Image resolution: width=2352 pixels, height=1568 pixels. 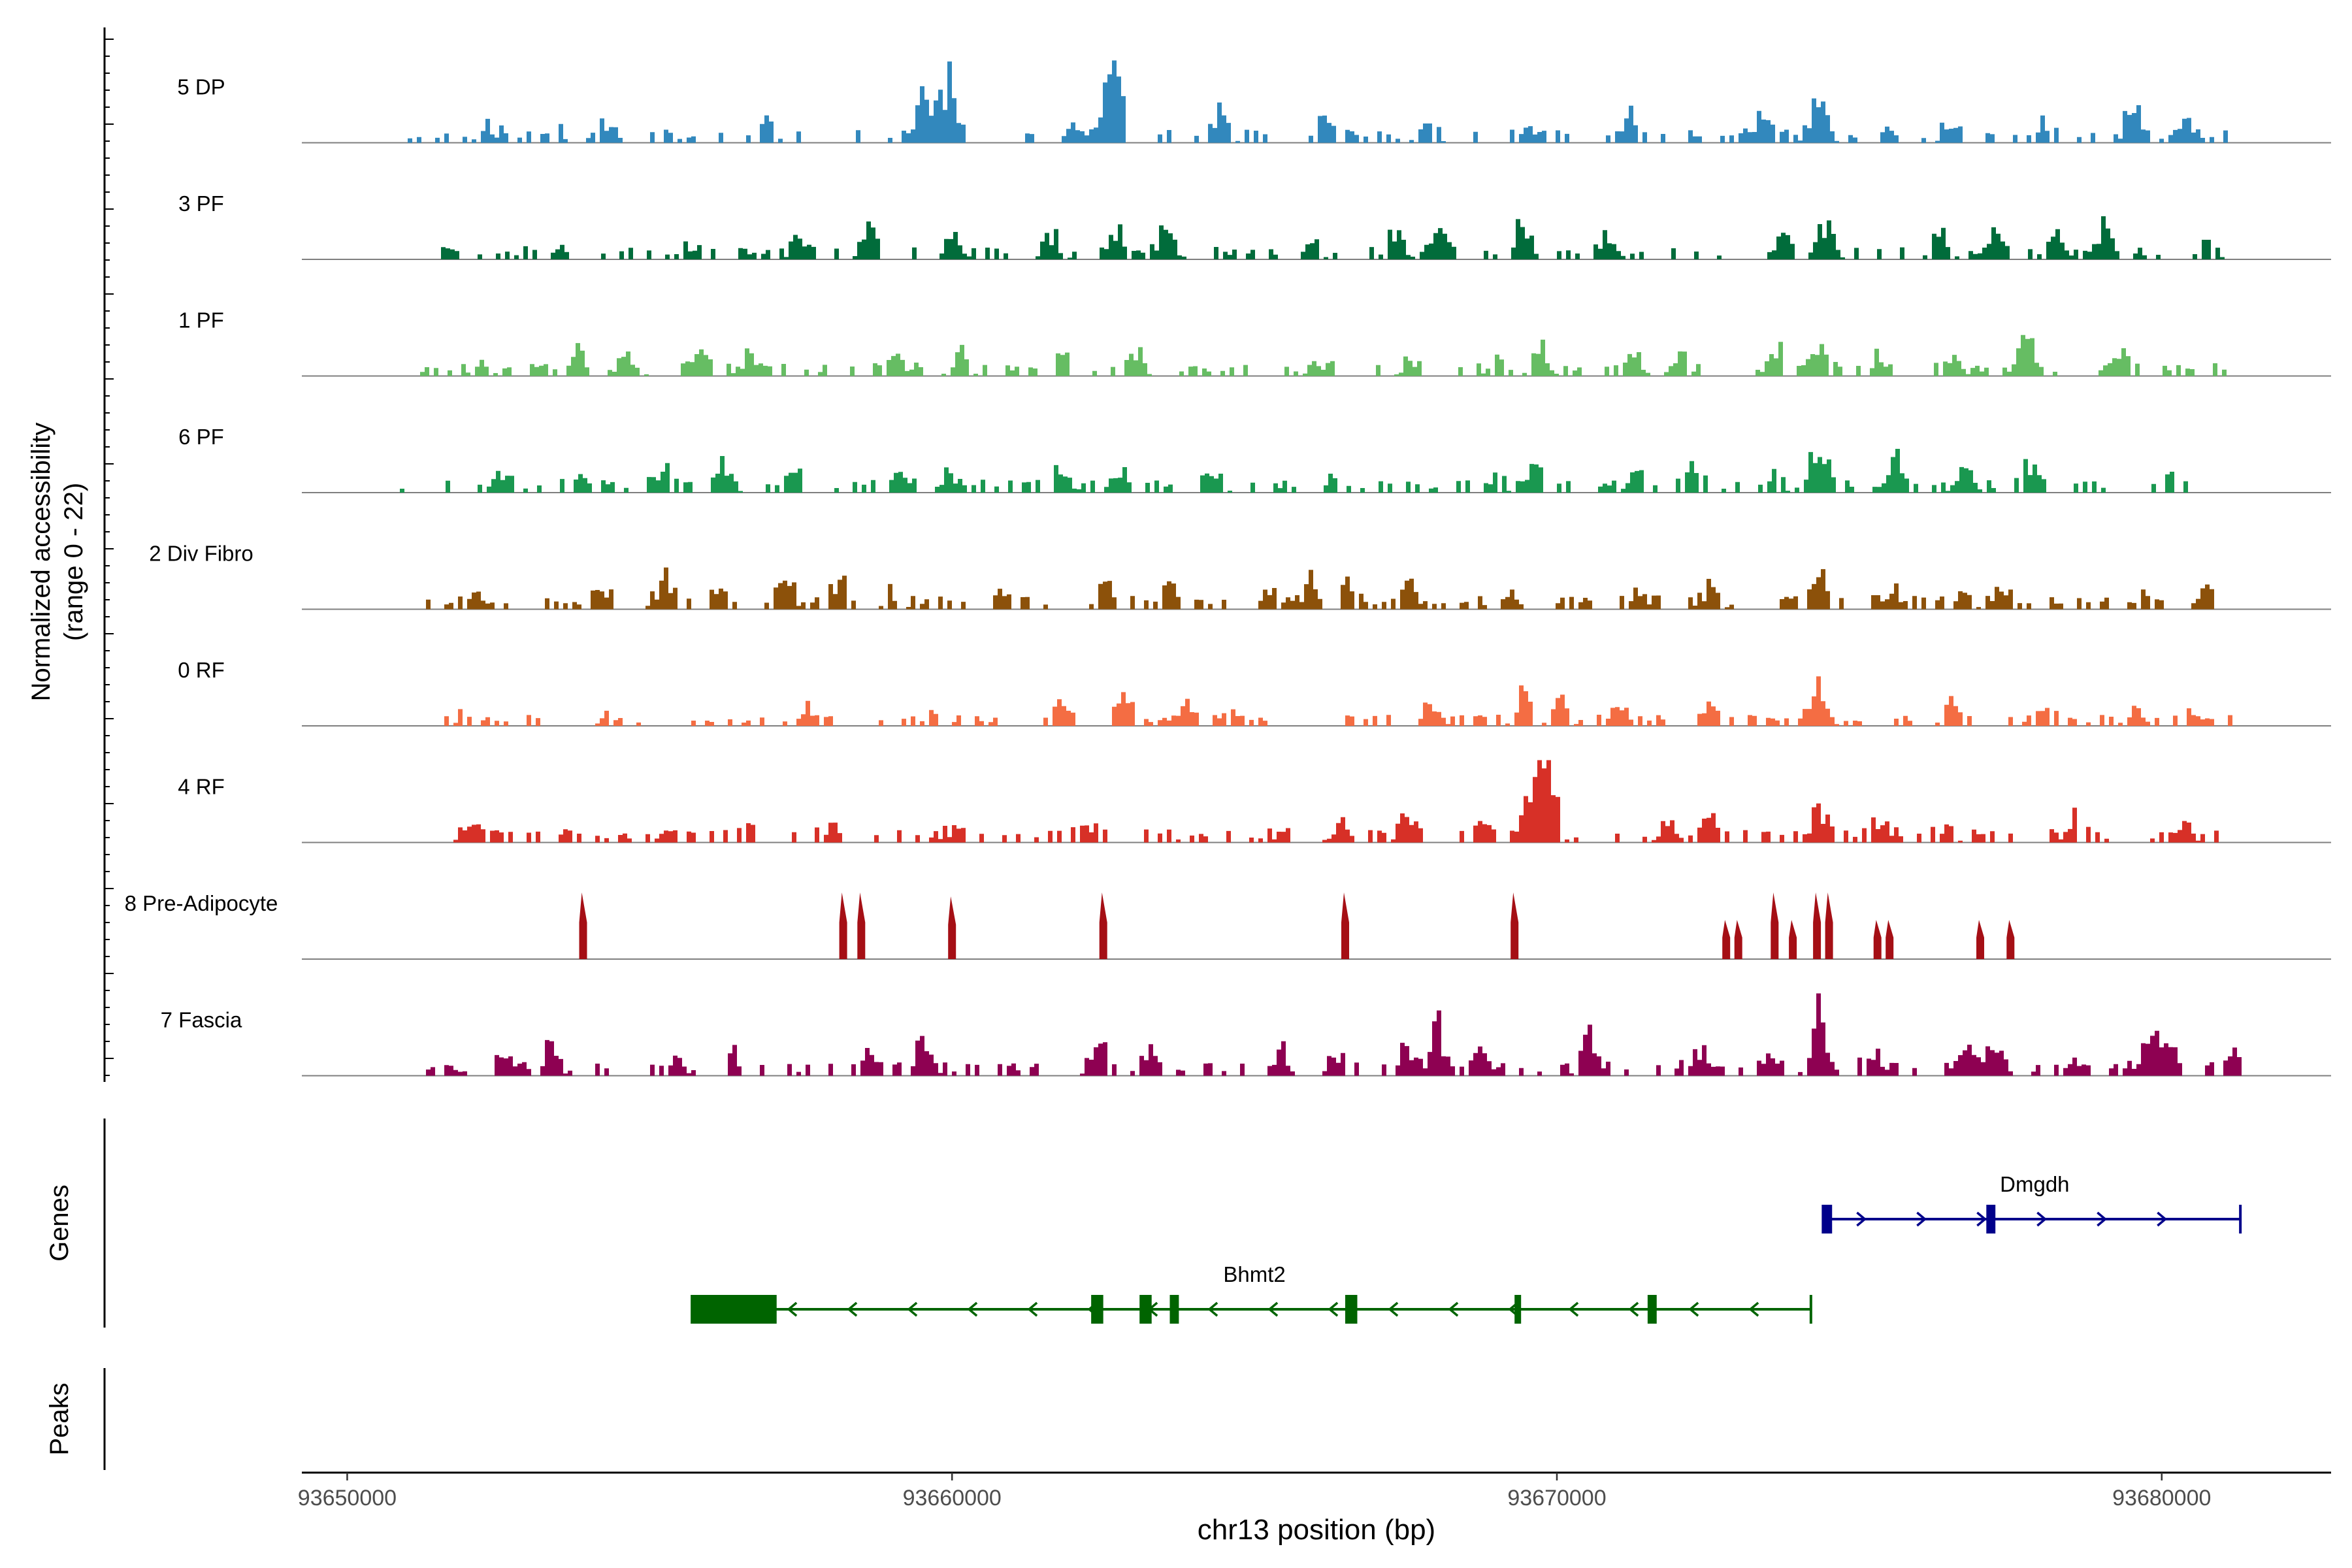 I want to click on track-label: 7 Fascia, so click(x=201, y=1020).